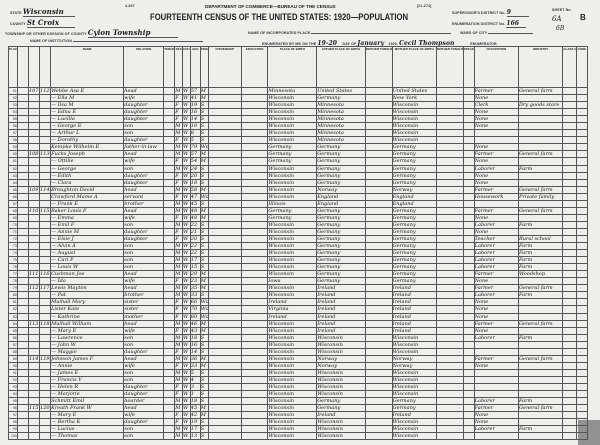 The width and height of the screenshot is (600, 445). What do you see at coordinates (414, 147) in the screenshot?
I see `mother-birthplace: Germany` at bounding box center [414, 147].